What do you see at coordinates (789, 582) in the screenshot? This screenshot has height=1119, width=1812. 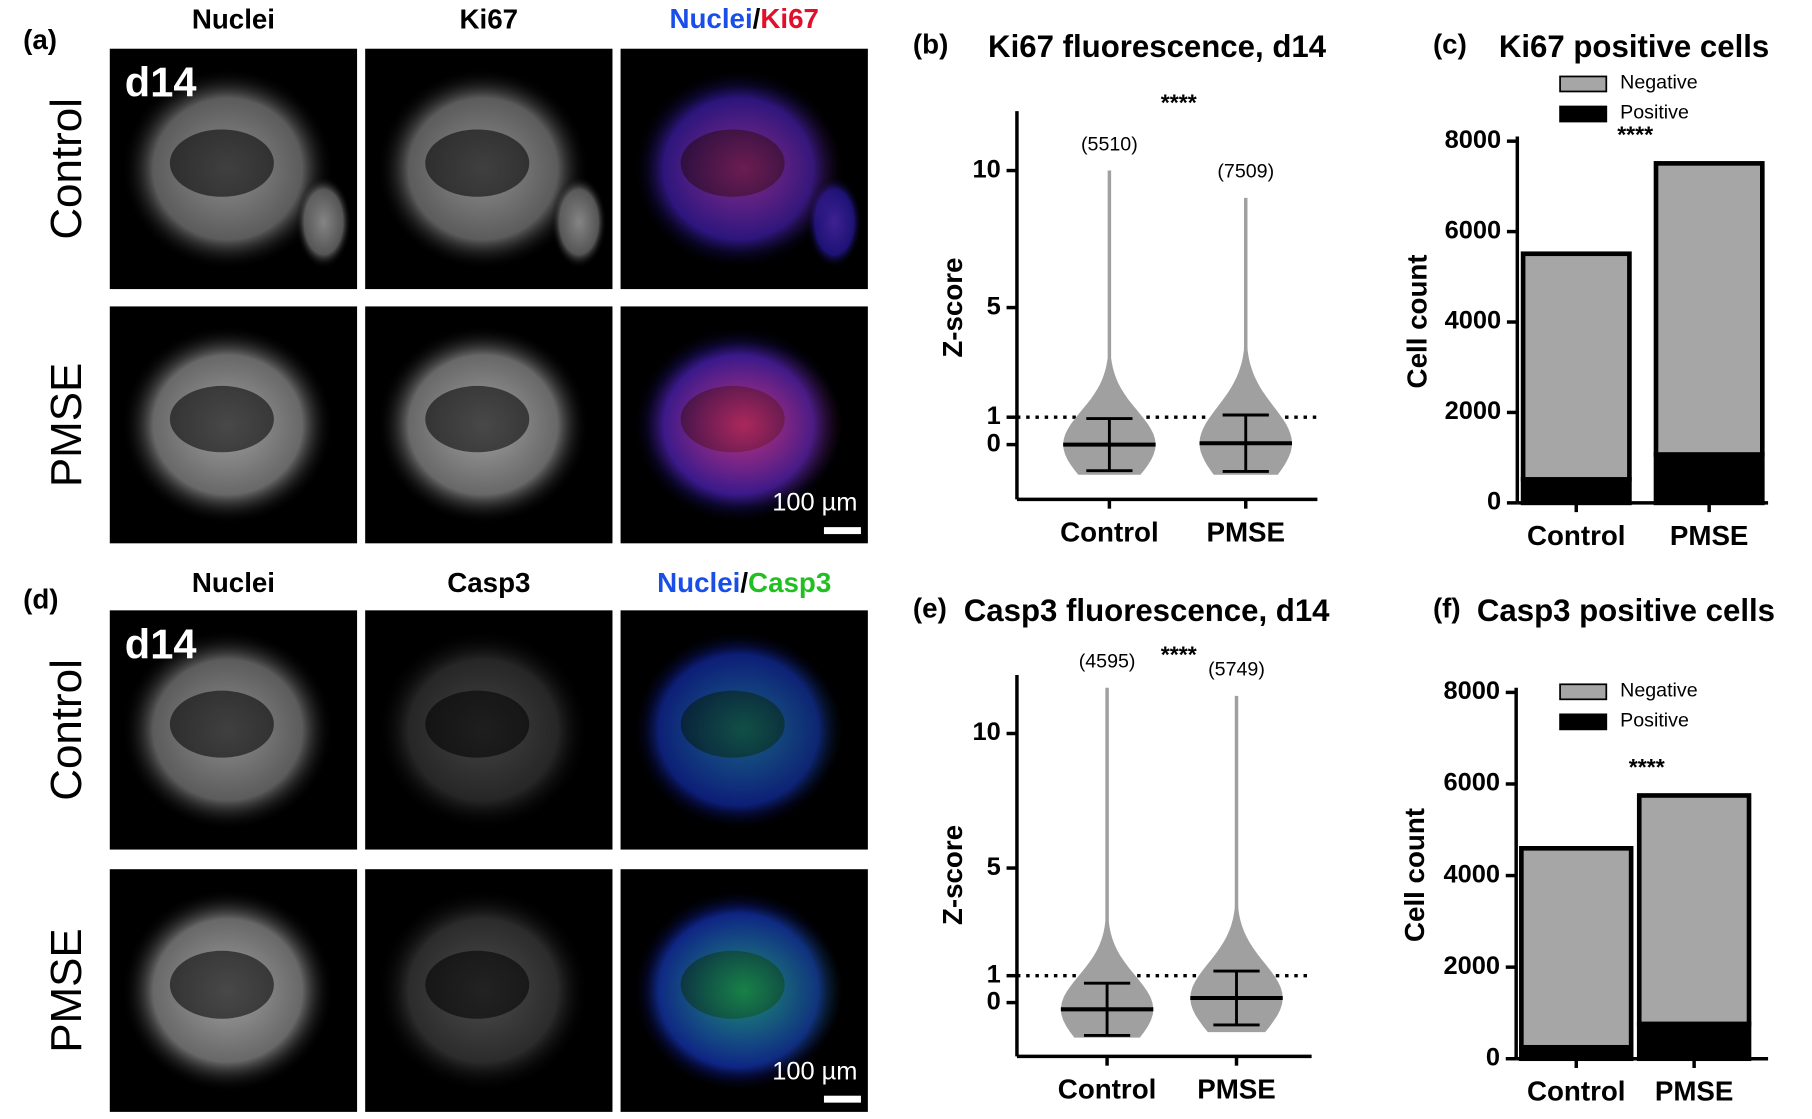 I see `merge-part: Casp3` at bounding box center [789, 582].